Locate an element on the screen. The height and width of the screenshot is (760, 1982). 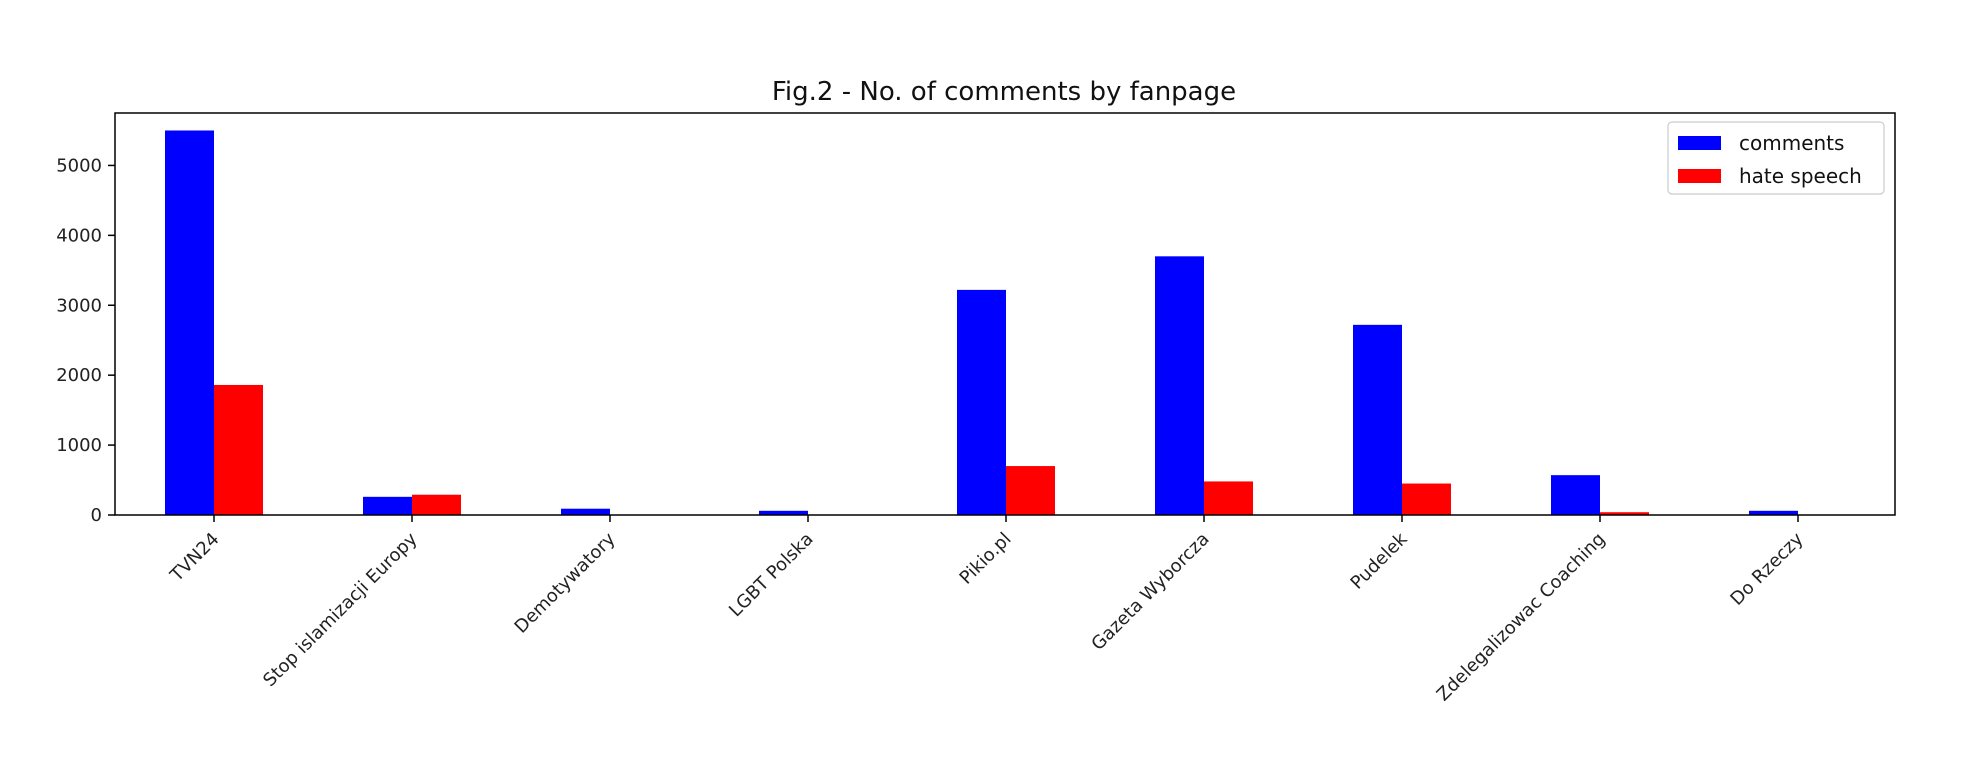
y-tick-label: 0 is located at coordinates (96, 515).